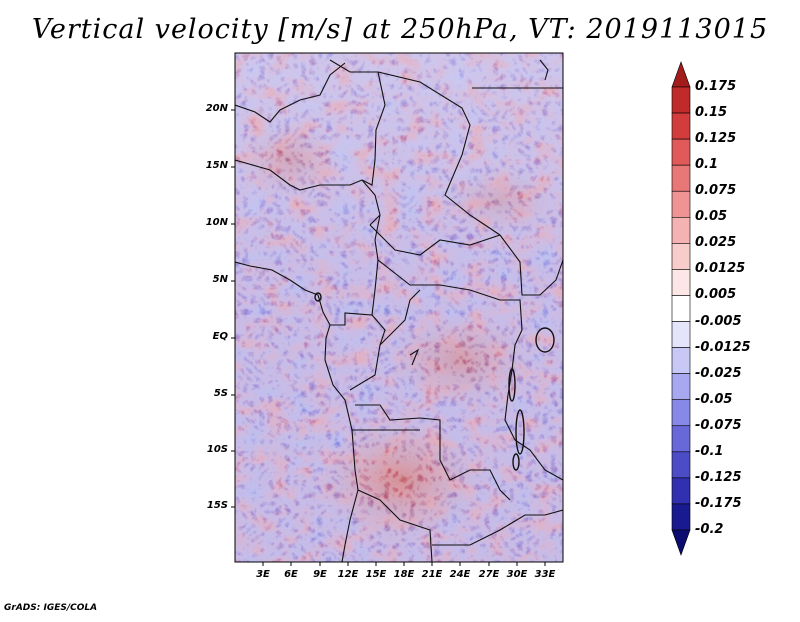 The height and width of the screenshot is (622, 800). Describe the element at coordinates (320, 574) in the screenshot. I see `lon-tick-label: 9E` at that location.